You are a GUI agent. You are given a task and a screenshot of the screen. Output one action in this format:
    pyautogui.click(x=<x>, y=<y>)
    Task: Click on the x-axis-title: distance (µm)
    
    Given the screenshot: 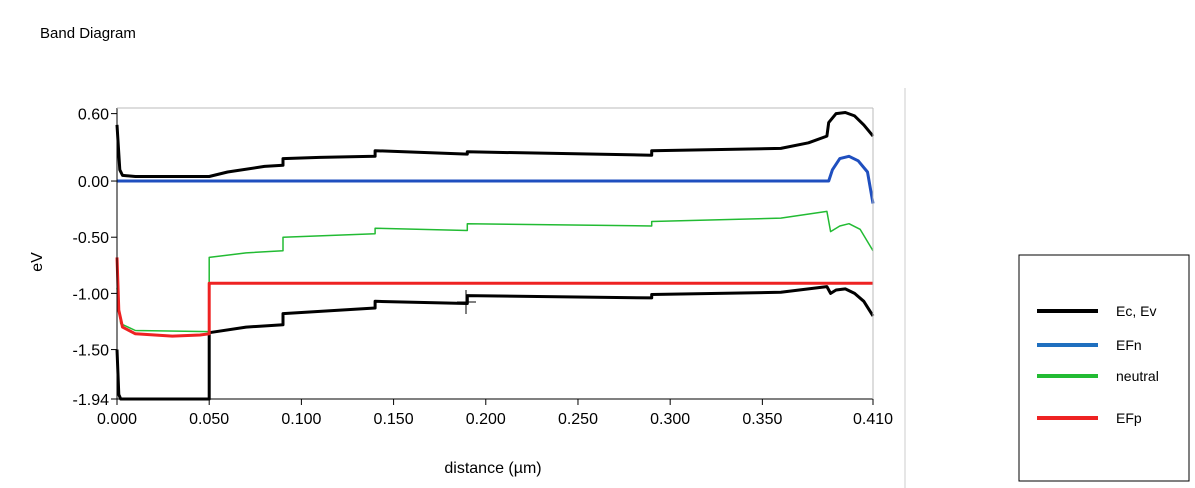 What is the action you would take?
    pyautogui.click(x=492, y=468)
    